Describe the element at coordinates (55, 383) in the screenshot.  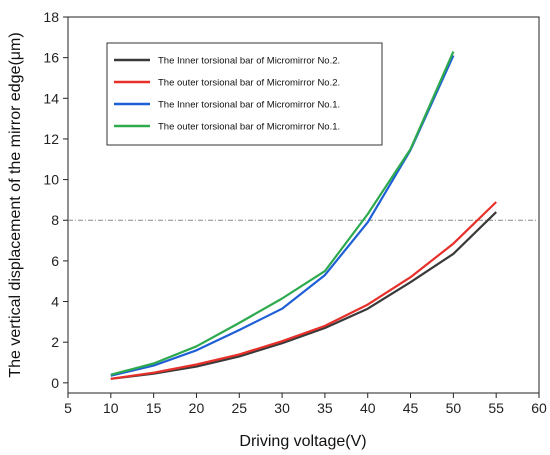
I see `y-tick-label: 0` at that location.